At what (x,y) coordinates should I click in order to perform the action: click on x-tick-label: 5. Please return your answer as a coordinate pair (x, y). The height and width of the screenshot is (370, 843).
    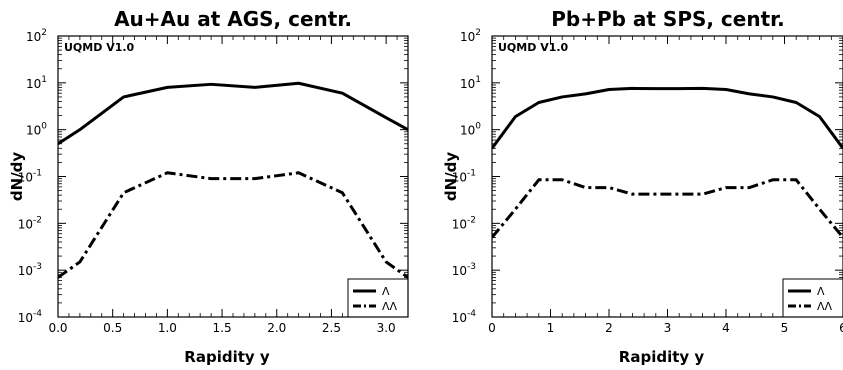
    Looking at the image, I should click on (785, 328).